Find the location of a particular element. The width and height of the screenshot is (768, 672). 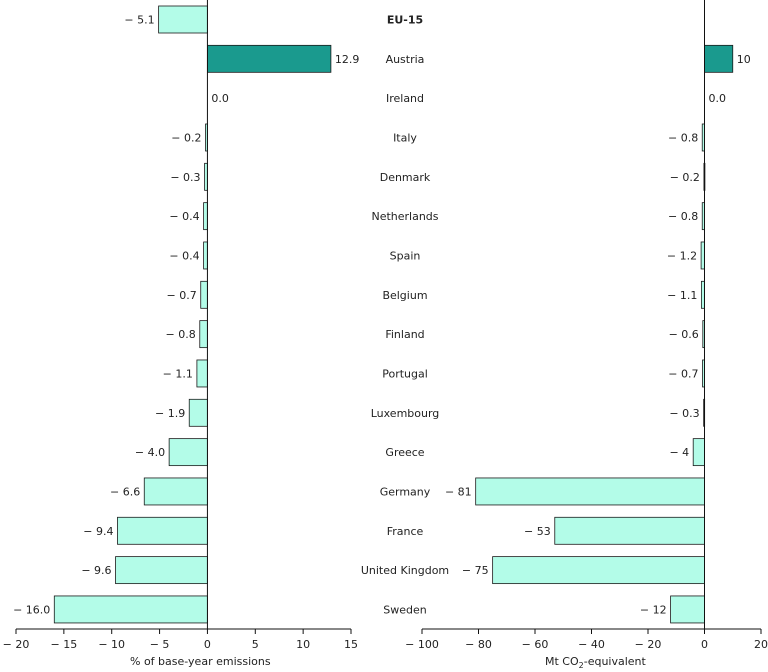

country-label-spain: Spain is located at coordinates (405, 255).